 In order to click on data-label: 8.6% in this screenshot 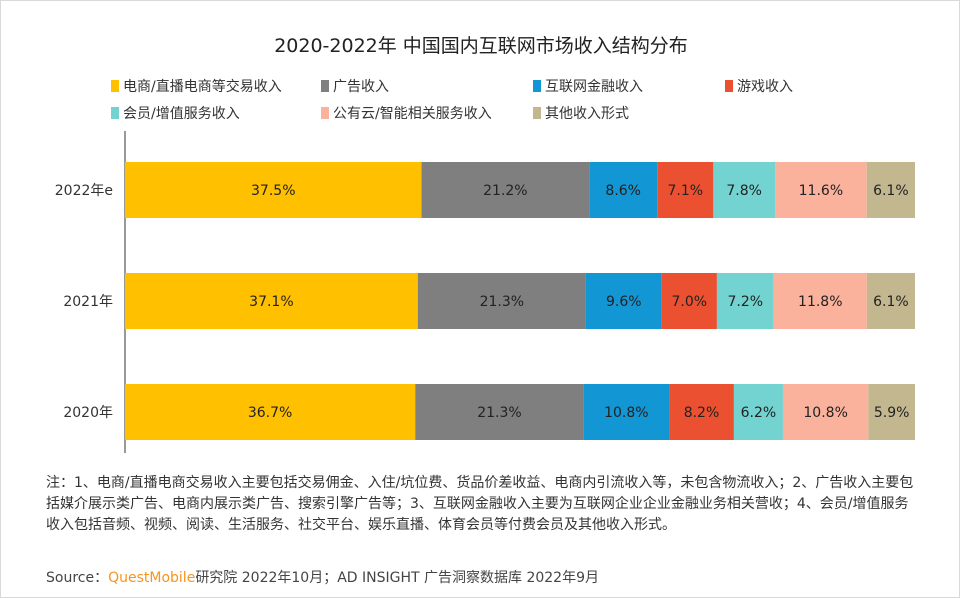, I will do `click(623, 191)`.